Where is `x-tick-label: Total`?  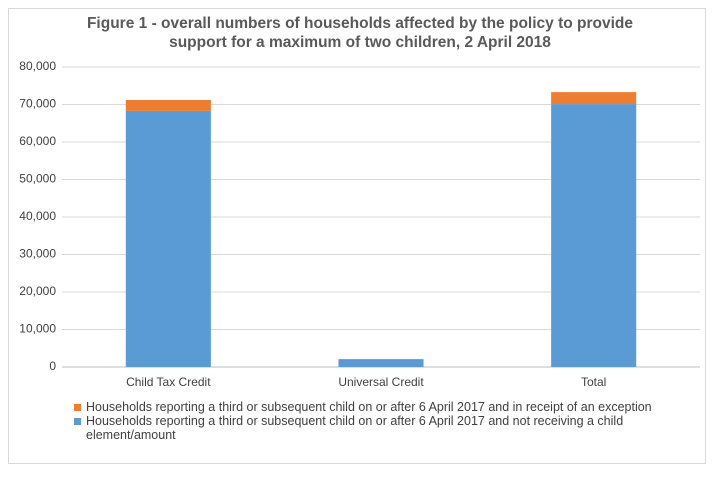
x-tick-label: Total is located at coordinates (593, 382).